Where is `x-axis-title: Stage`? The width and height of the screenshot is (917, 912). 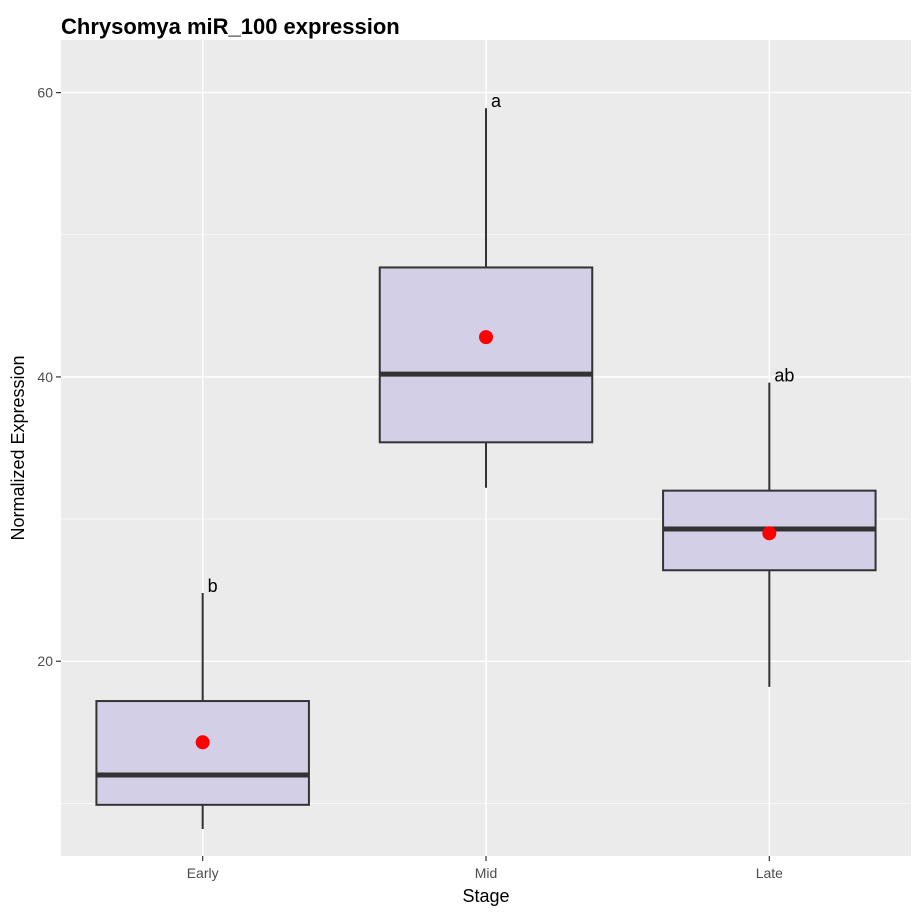 x-axis-title: Stage is located at coordinates (485, 896).